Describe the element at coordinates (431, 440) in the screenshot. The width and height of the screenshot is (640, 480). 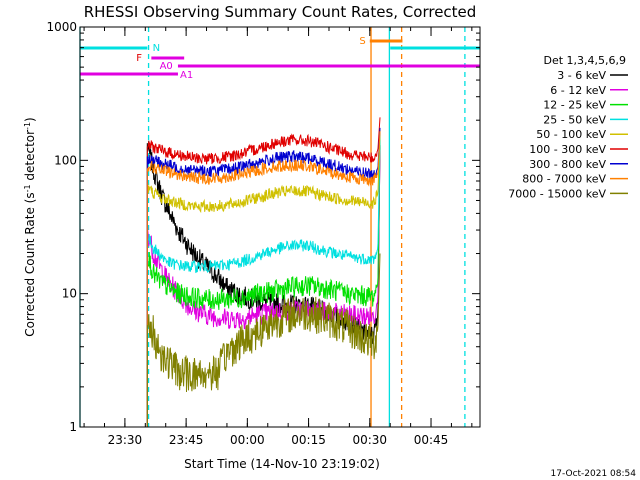
I see `x-tick-label: 00:45` at that location.